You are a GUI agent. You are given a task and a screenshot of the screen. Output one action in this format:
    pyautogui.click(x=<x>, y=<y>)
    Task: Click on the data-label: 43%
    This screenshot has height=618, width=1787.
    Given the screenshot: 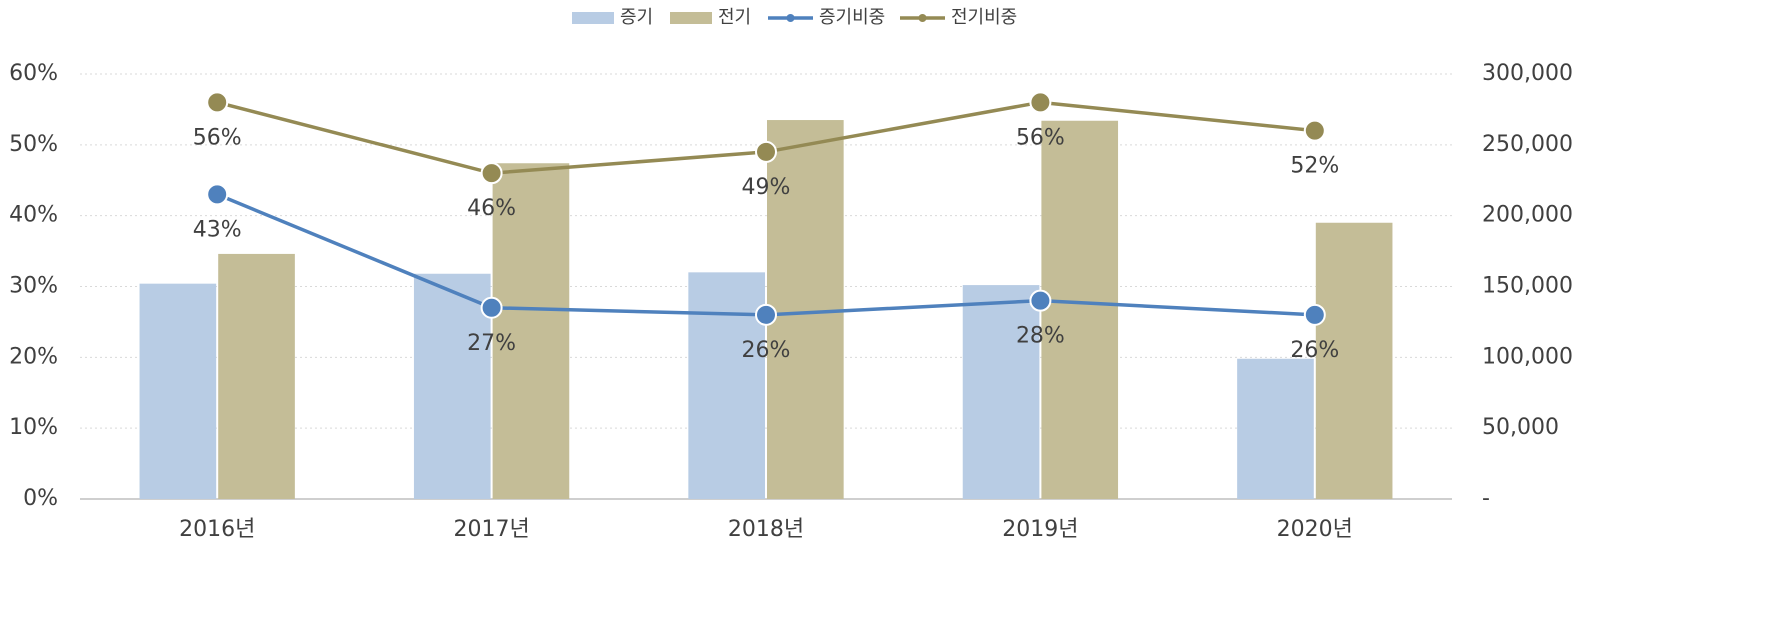 What is the action you would take?
    pyautogui.click(x=217, y=229)
    